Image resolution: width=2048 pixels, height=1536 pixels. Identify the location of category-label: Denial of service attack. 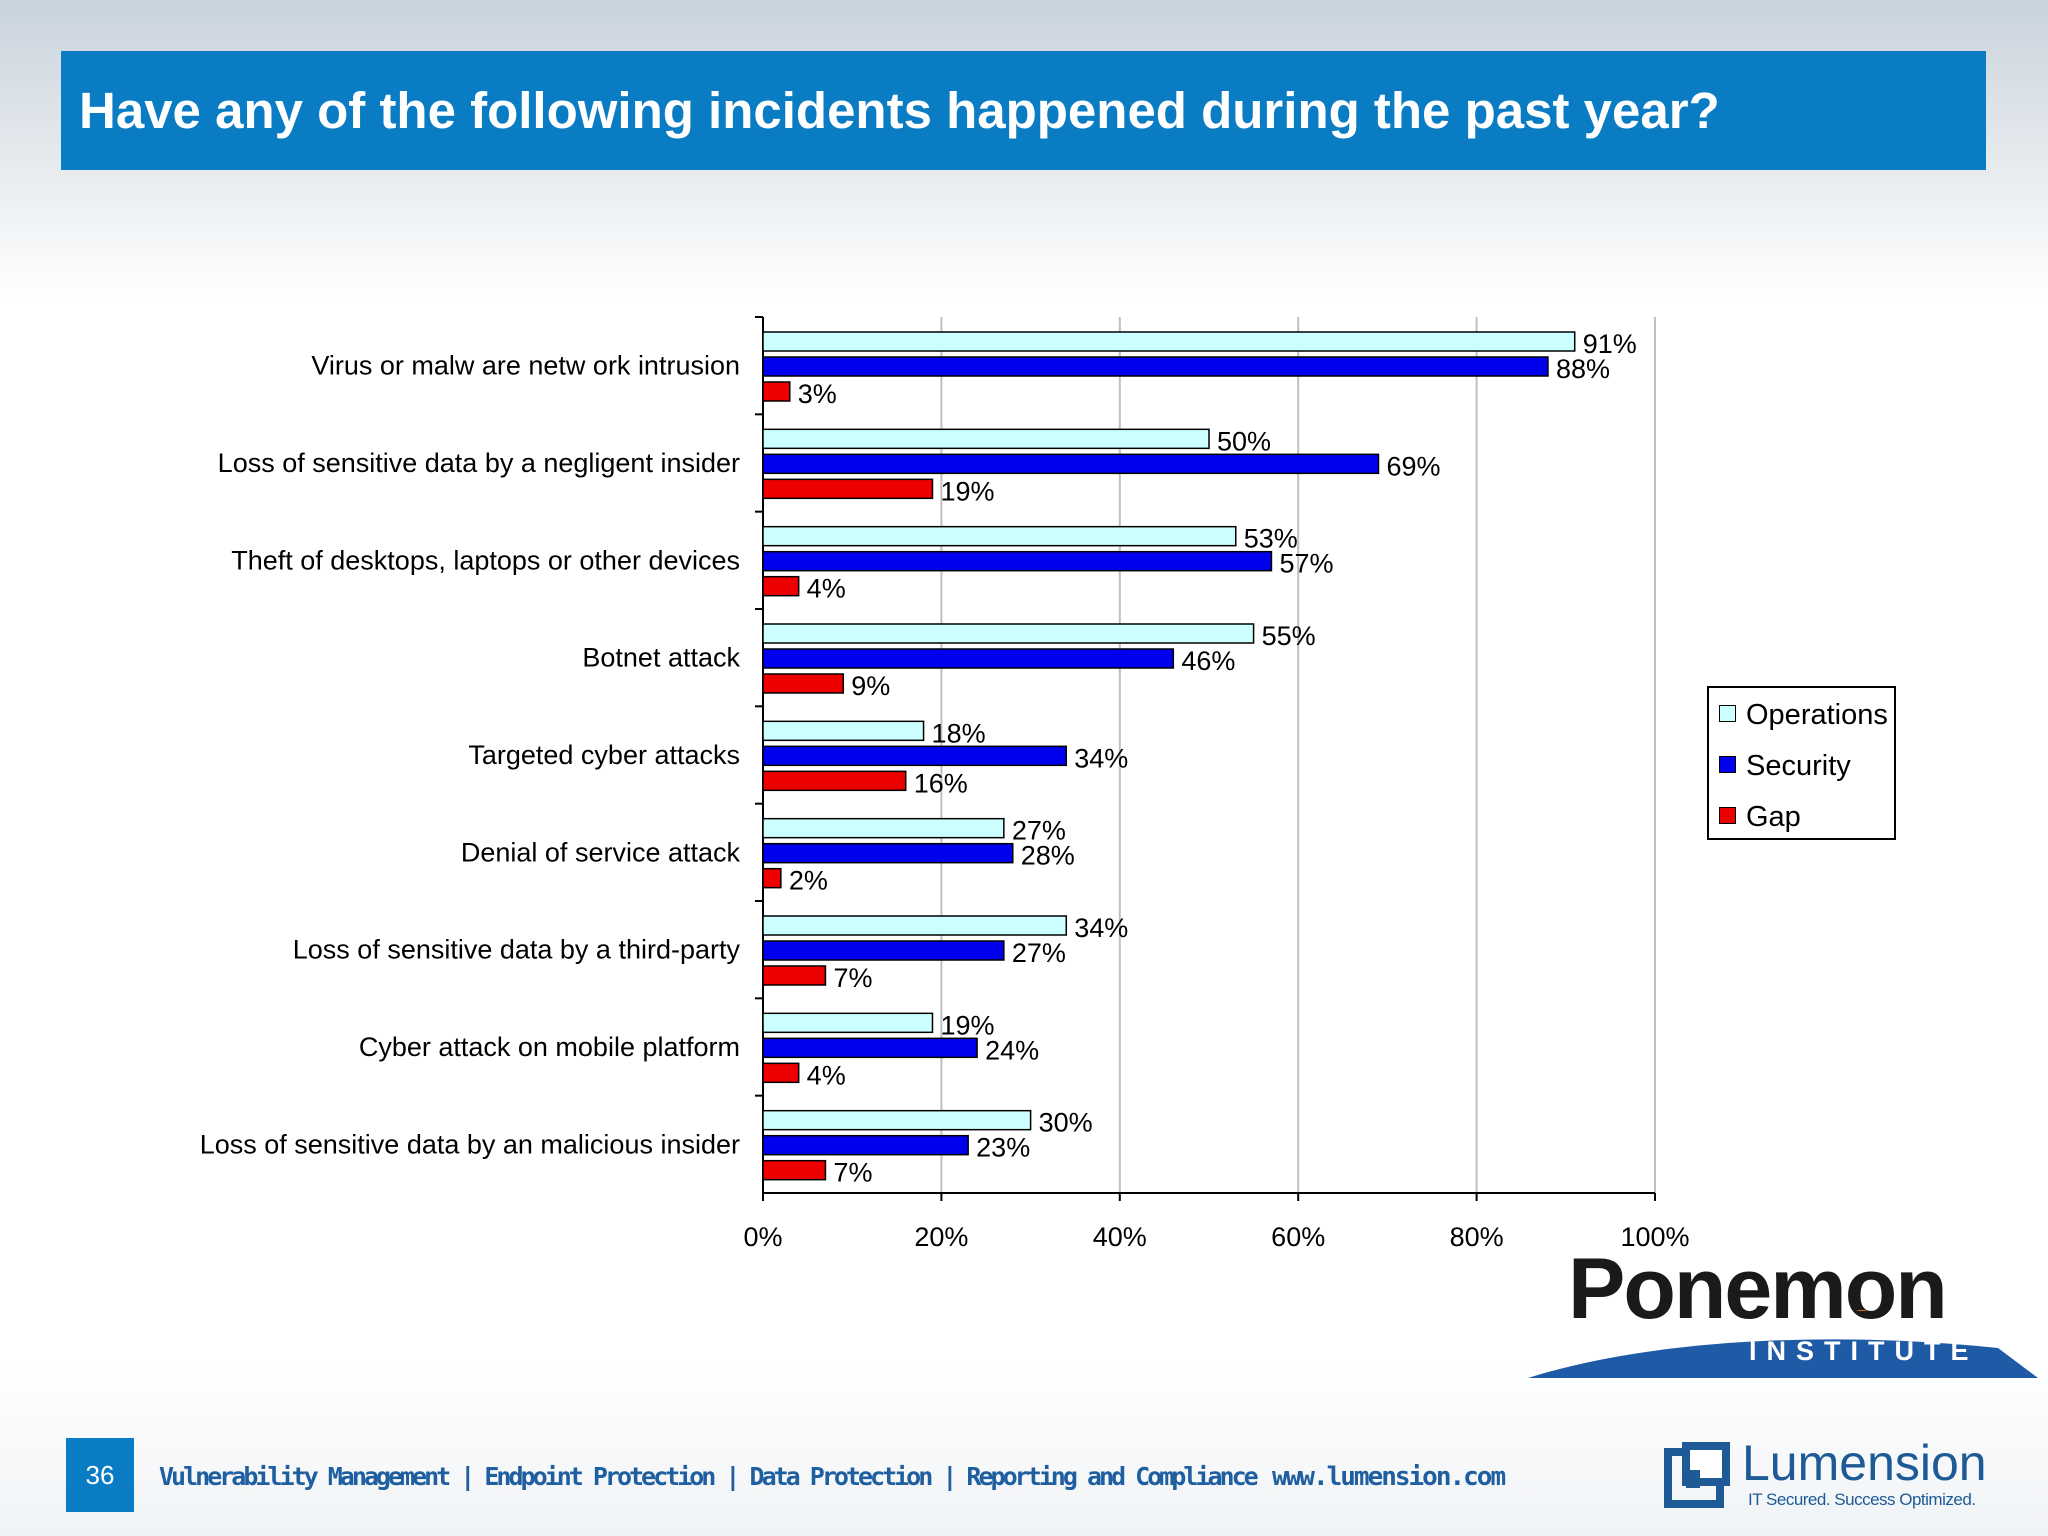
(601, 852).